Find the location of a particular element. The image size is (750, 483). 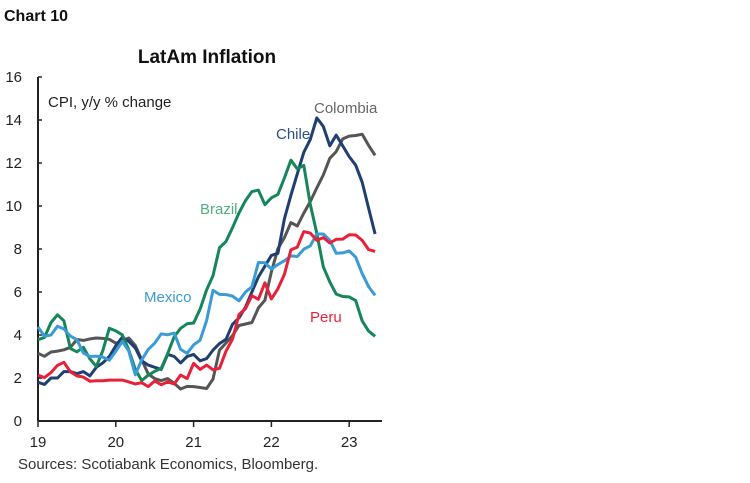

x-tick-label: 20 is located at coordinates (115, 442).